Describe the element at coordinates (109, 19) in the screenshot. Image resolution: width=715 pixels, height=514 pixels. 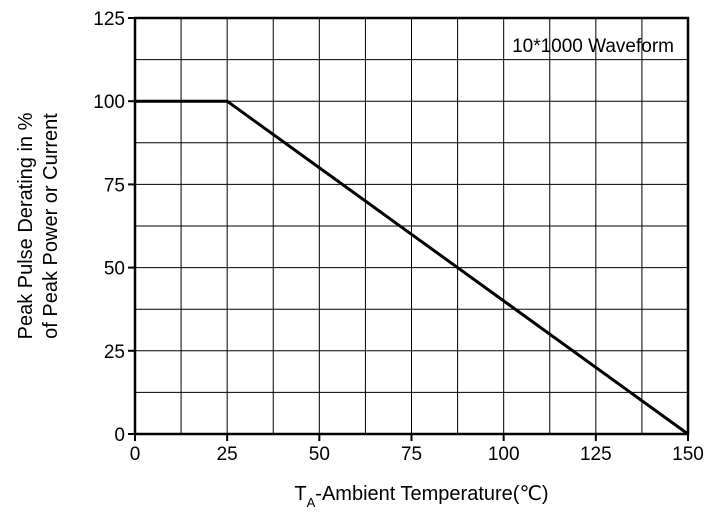
I see `y-tick-label: 125` at that location.